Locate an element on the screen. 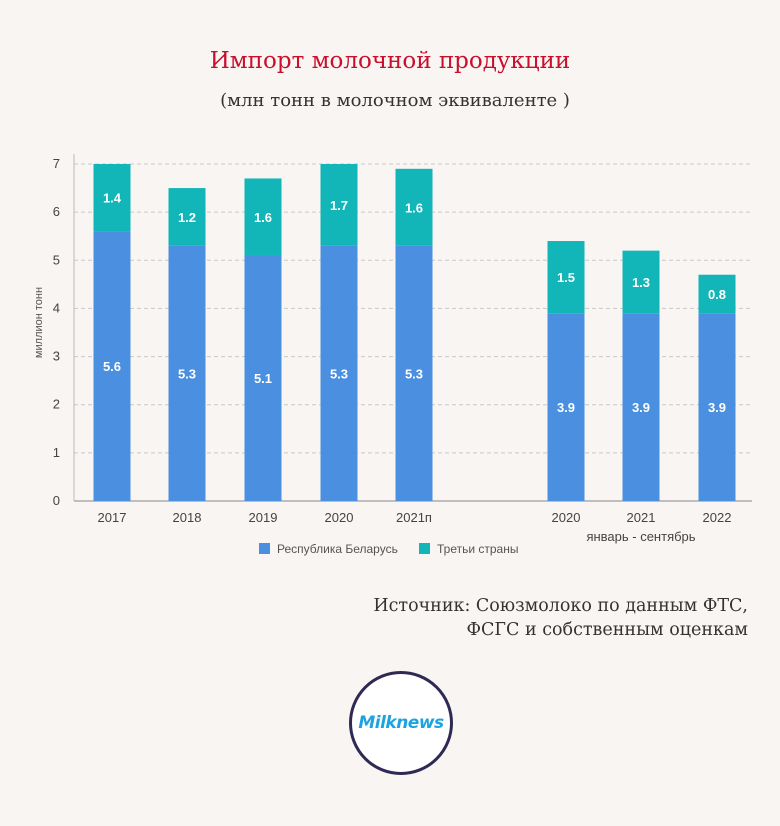 The height and width of the screenshot is (826, 780). group-label: январь - сентябрь is located at coordinates (640, 536).